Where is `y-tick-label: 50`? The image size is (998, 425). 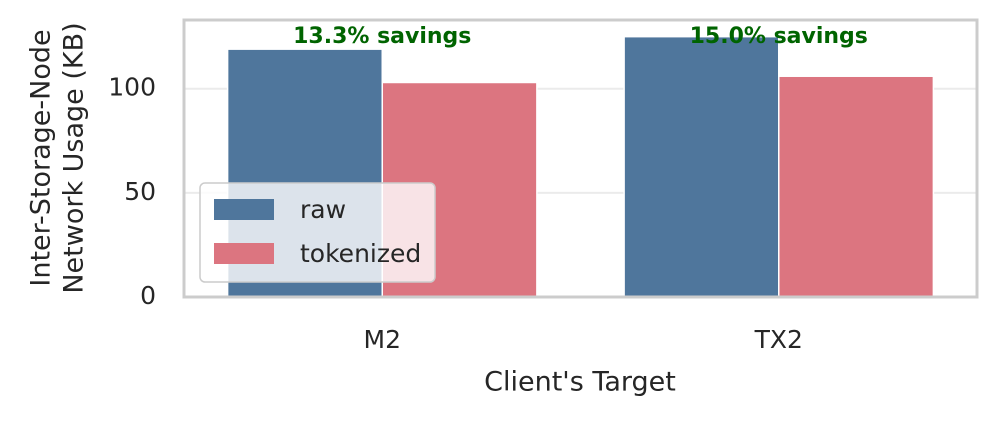
y-tick-label: 50 is located at coordinates (140, 191).